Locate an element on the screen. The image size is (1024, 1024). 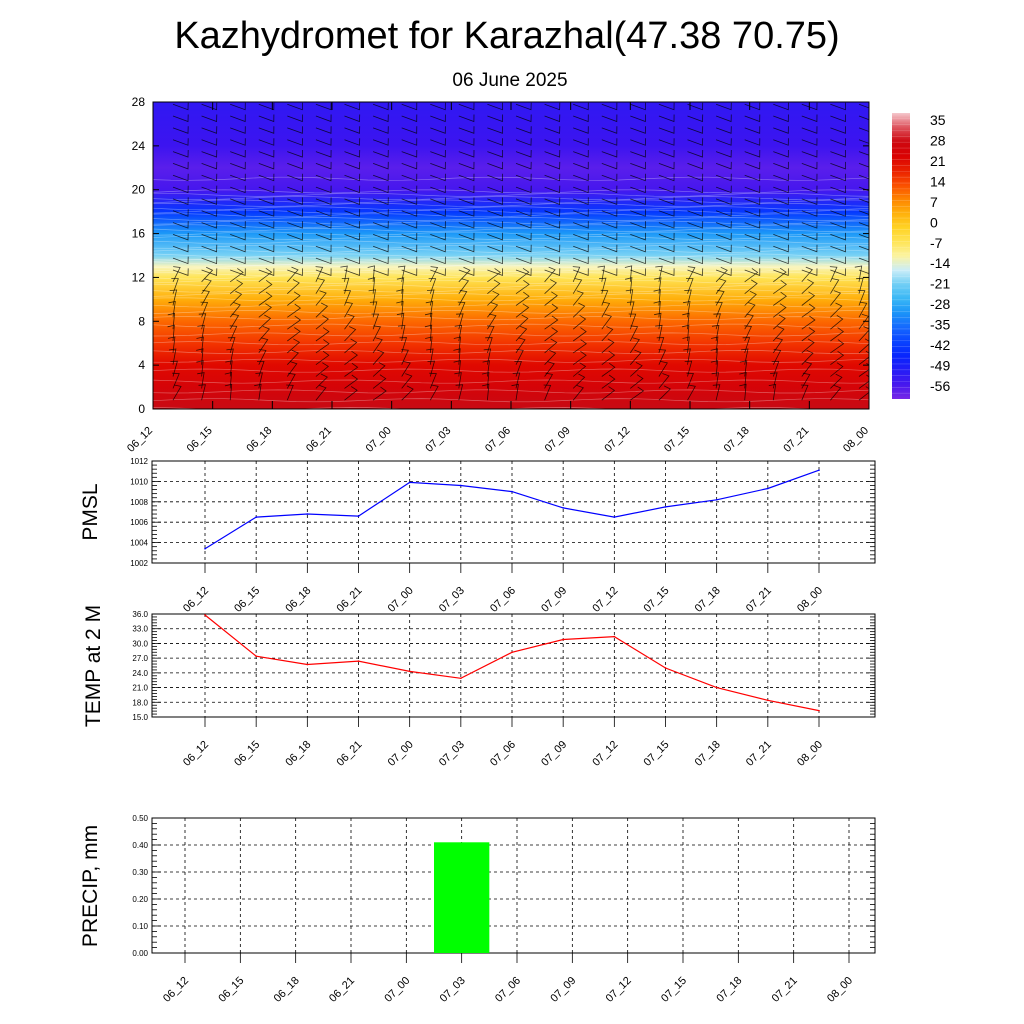
pmsl-ytick-label: 1008 is located at coordinates (139, 502).